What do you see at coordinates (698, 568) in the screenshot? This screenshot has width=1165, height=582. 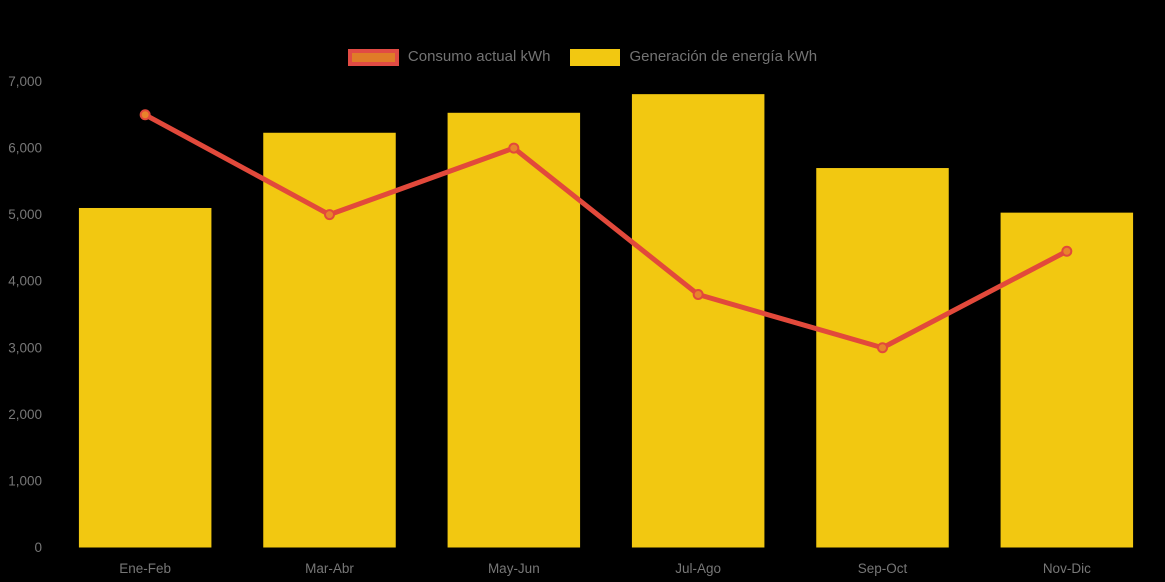 I see `x-axis-label: Jul-Ago` at bounding box center [698, 568].